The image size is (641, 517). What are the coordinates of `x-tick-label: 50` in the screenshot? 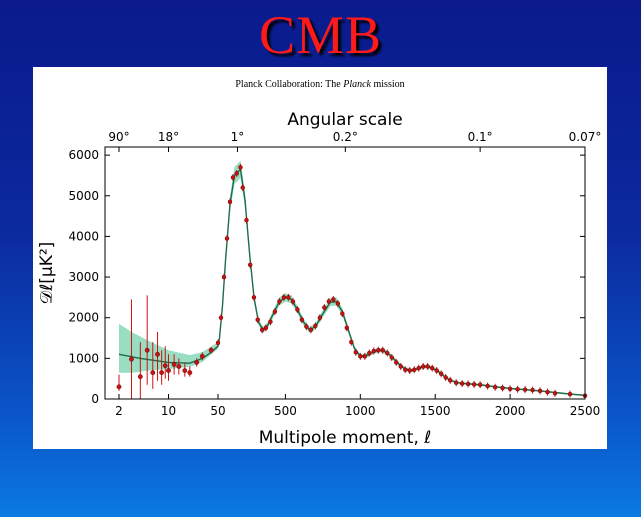 It's located at (217, 411).